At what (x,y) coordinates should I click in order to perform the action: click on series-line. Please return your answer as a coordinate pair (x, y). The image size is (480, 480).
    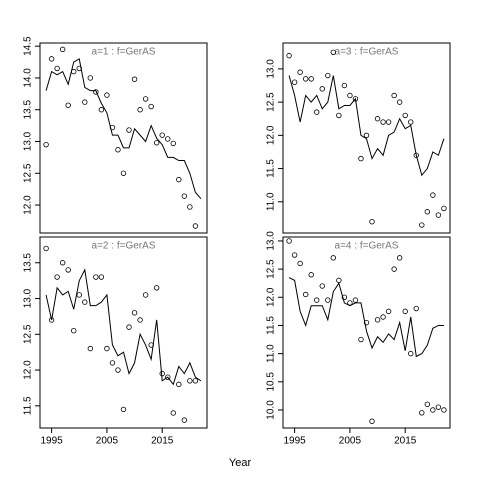
    Looking at the image, I should click on (366, 317).